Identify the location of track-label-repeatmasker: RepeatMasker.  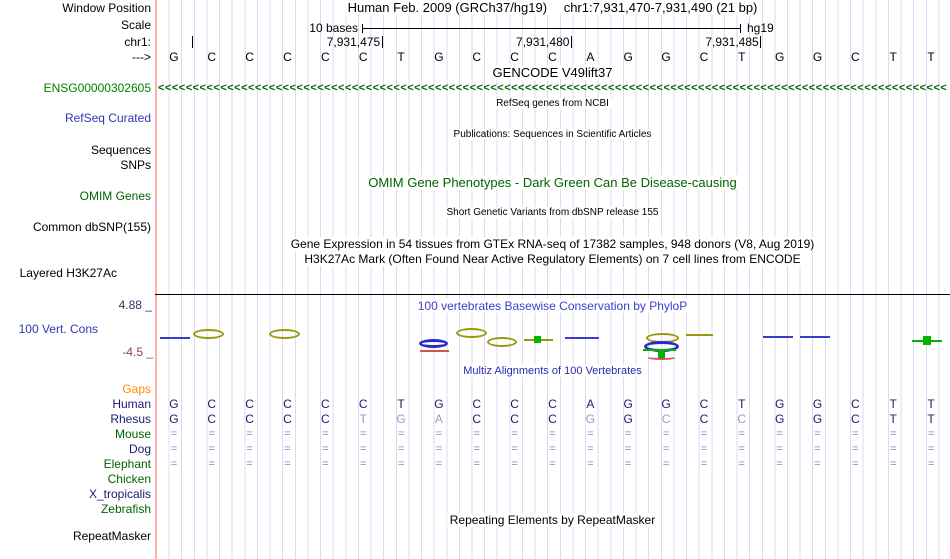
(111, 536).